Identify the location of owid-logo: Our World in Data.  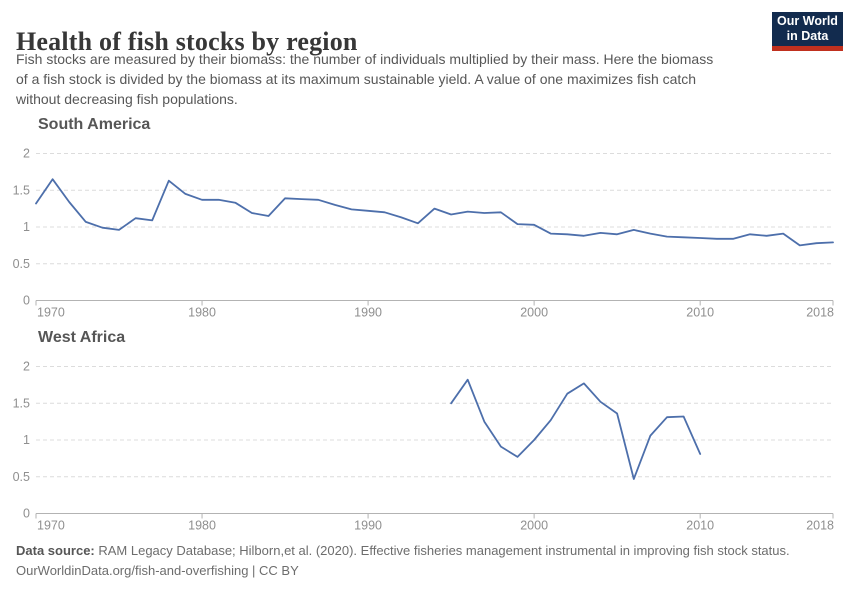
(807, 31).